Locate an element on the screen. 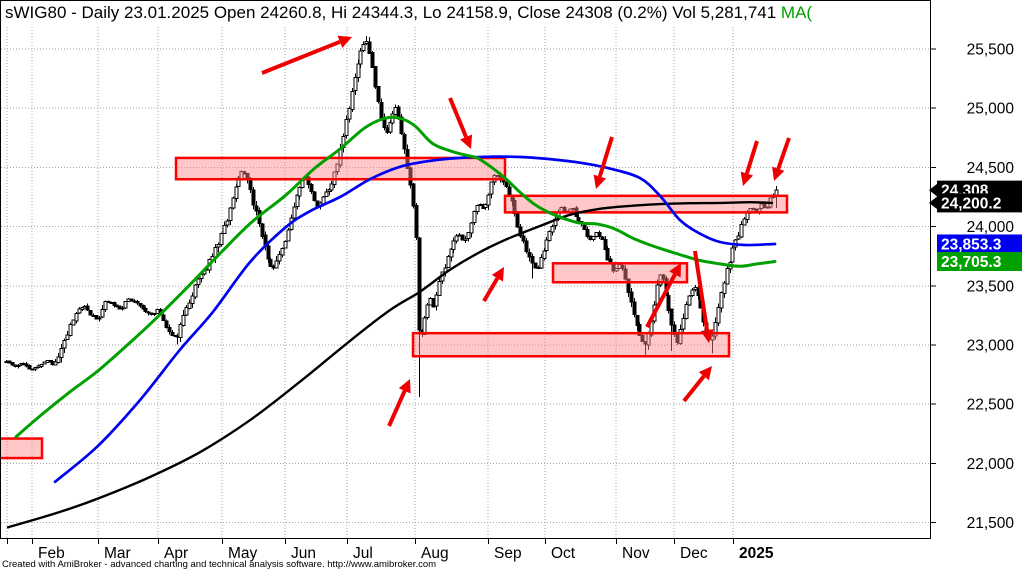 This screenshot has height=572, width=1022. svg-text: 24,200.2 is located at coordinates (971, 203).